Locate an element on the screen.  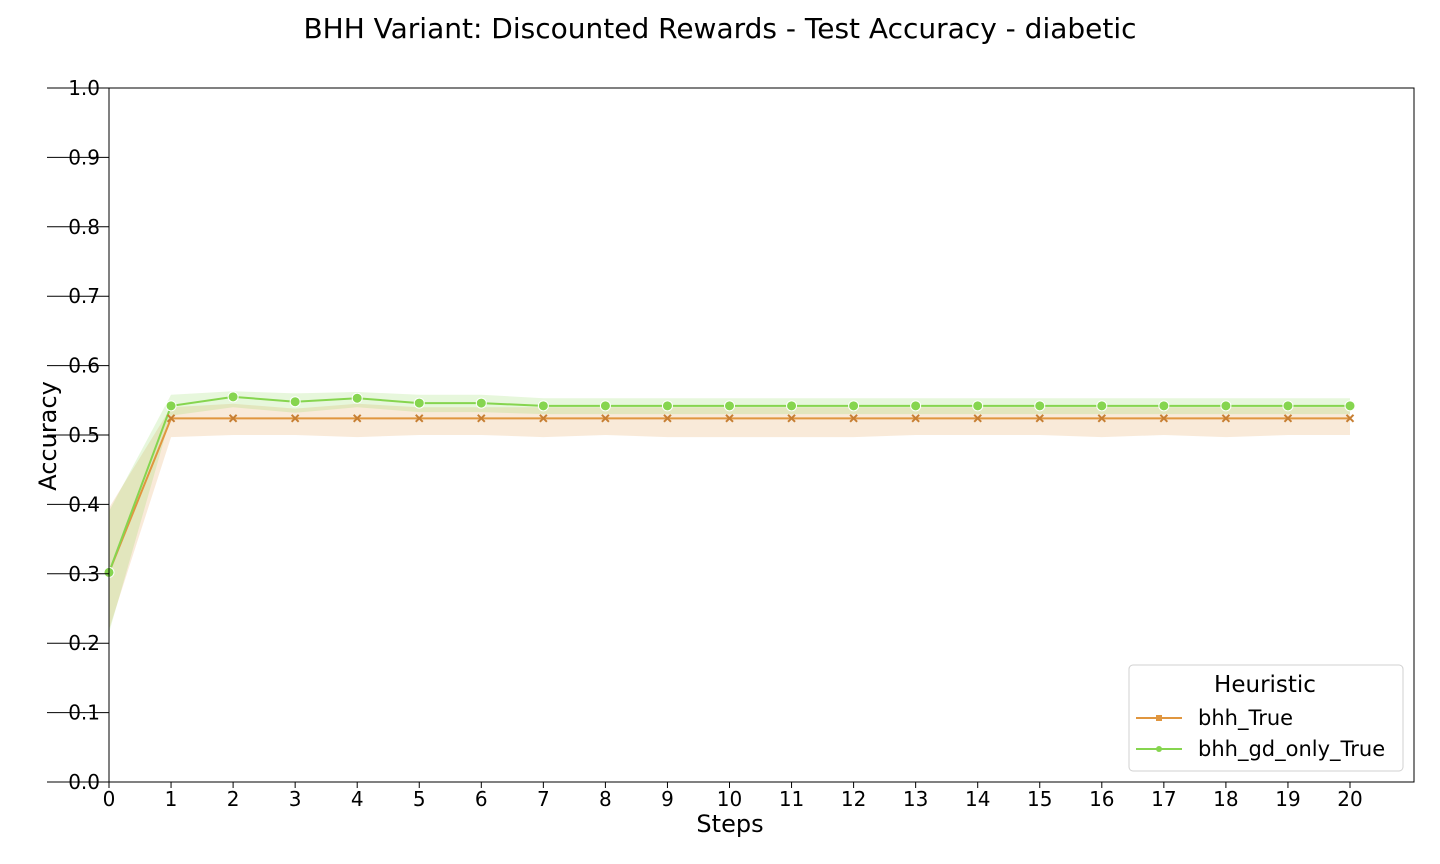
legend-entry-bhh-true: bhh_True is located at coordinates (1214, 718).